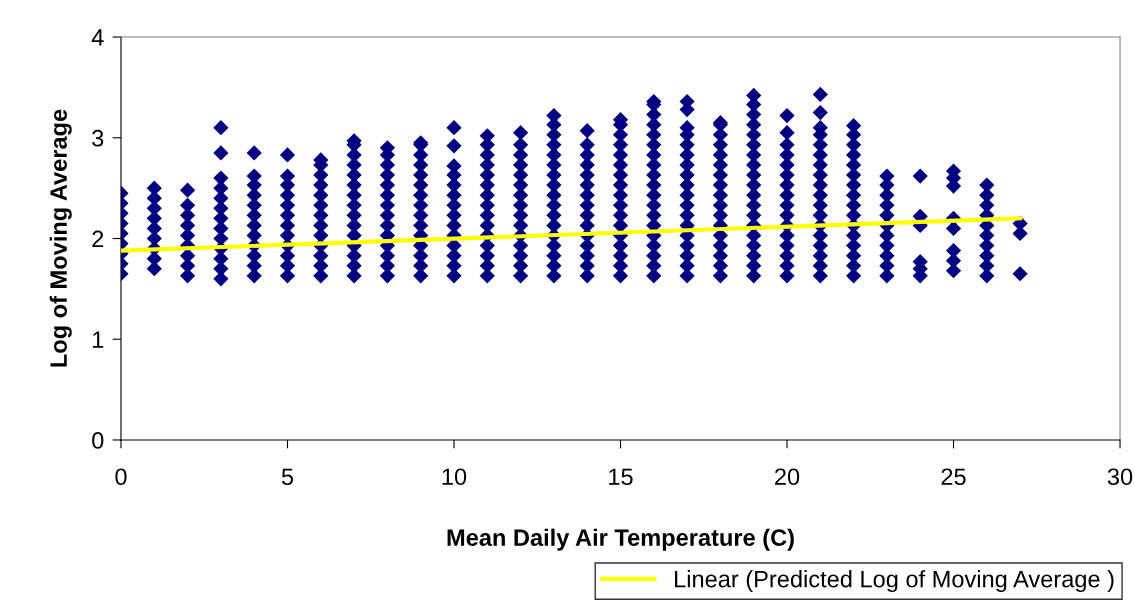  What do you see at coordinates (98, 339) in the screenshot?
I see `y-tick-label: 1` at bounding box center [98, 339].